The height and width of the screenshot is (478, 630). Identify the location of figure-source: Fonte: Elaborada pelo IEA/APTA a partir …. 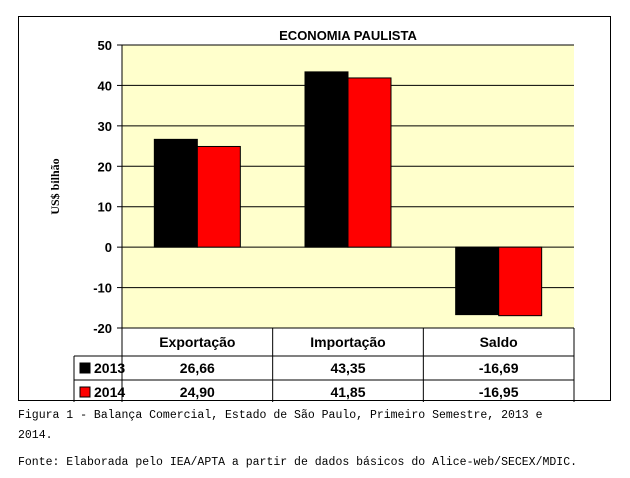
(297, 462).